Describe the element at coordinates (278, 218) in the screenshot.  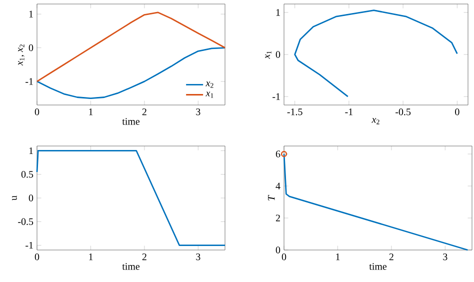
I see `y-tick-label: 2` at that location.